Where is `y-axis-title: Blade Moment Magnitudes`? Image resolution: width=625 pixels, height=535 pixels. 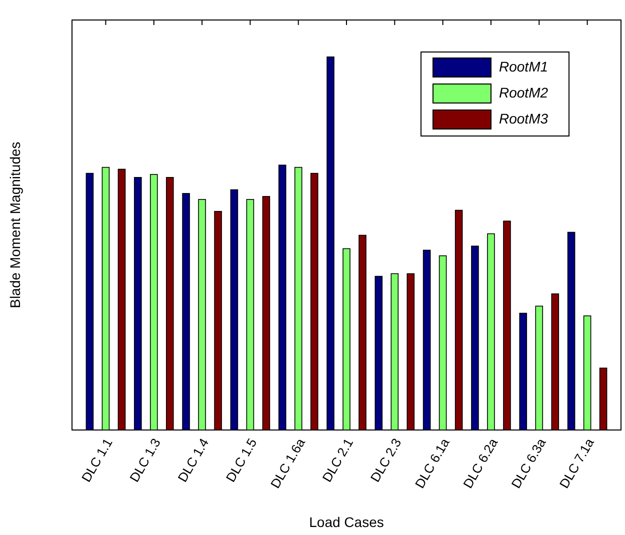
y-axis-title: Blade Moment Magnitudes is located at coordinates (15, 225).